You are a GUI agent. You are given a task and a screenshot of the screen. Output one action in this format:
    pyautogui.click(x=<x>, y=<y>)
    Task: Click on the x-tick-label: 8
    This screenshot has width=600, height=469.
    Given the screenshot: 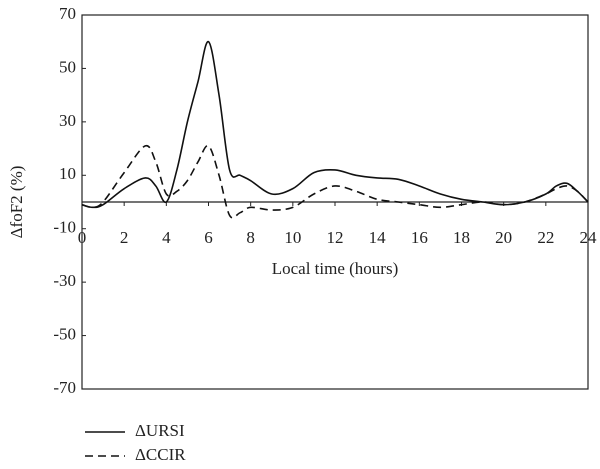 What is the action you would take?
    pyautogui.click(x=250, y=237)
    